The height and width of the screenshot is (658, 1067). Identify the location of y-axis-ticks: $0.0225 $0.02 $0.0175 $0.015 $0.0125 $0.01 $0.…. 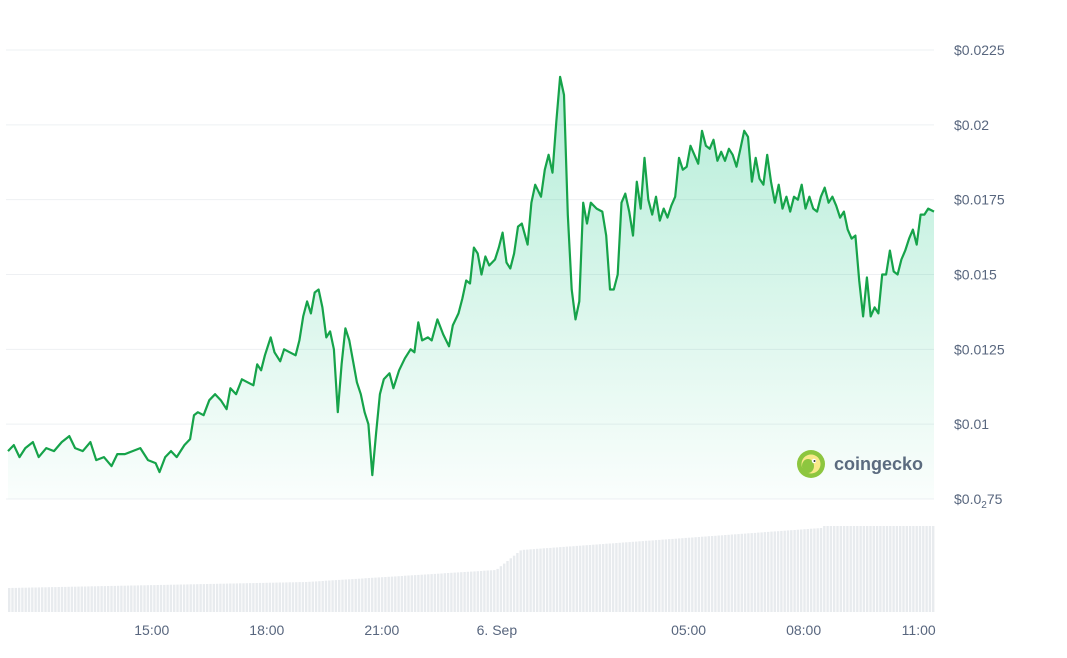
(979, 276).